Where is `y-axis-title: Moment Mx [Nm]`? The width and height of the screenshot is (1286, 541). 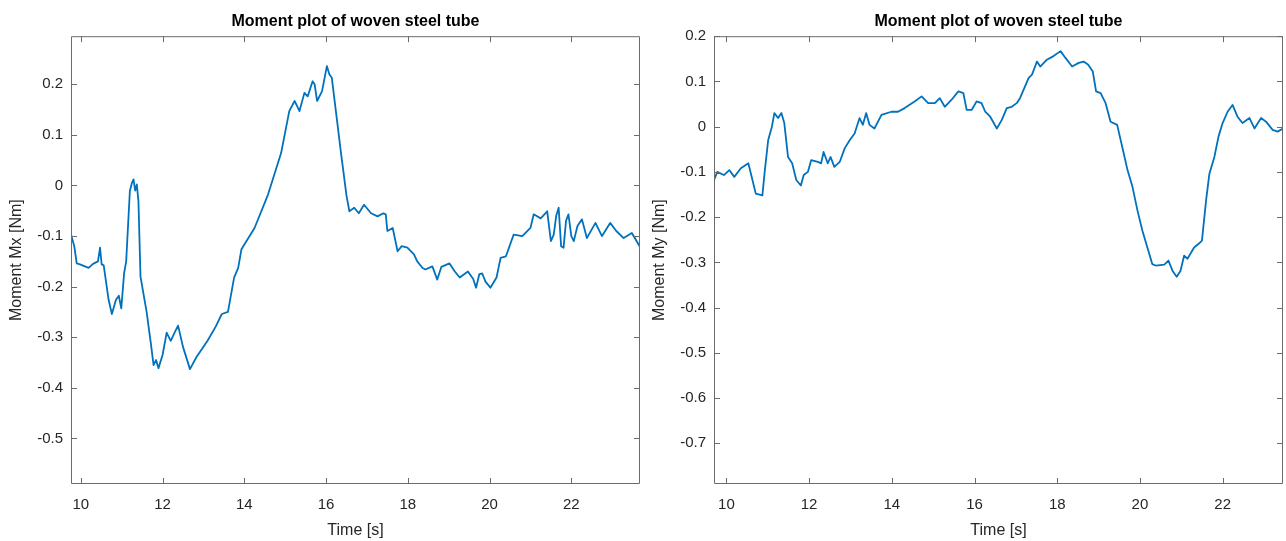
y-axis-title: Moment Mx [Nm] is located at coordinates (16, 260).